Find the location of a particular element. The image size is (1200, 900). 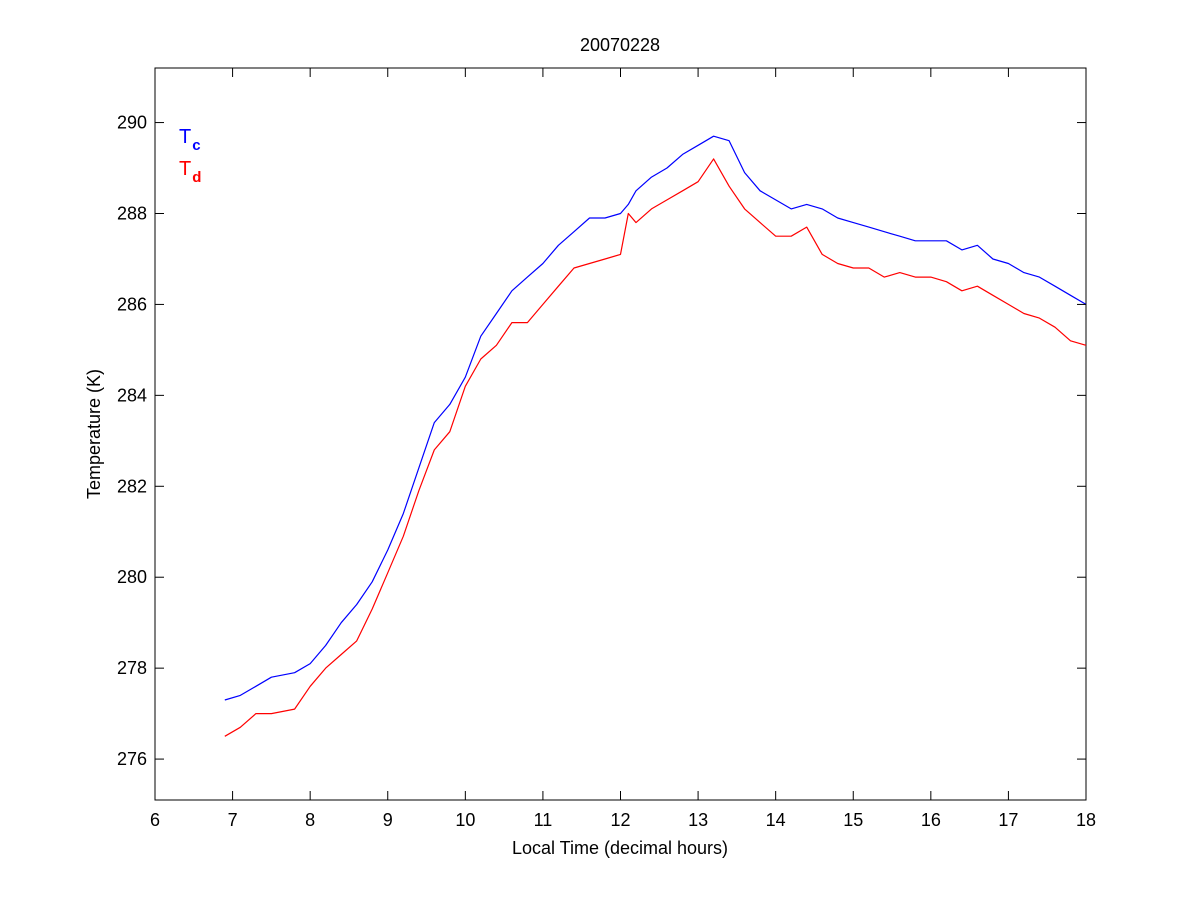

x-tick-label: 10 is located at coordinates (465, 820).